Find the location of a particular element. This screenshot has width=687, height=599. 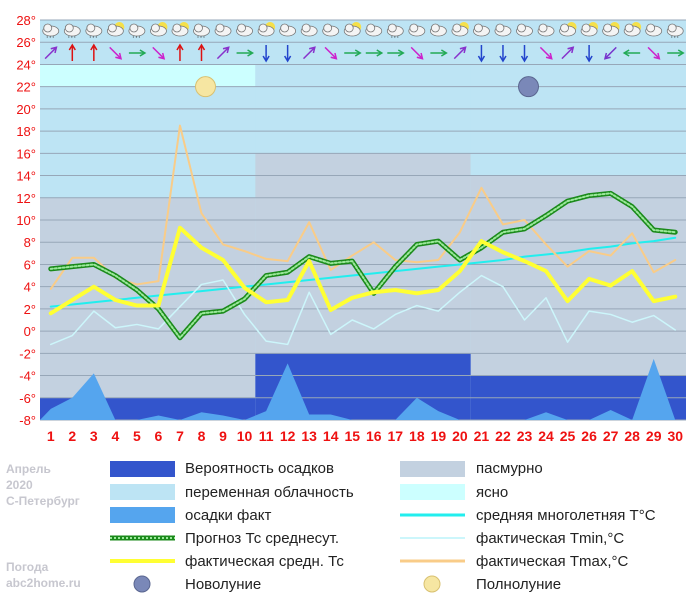

cloud-band-variable_cloud is located at coordinates (148, 142).